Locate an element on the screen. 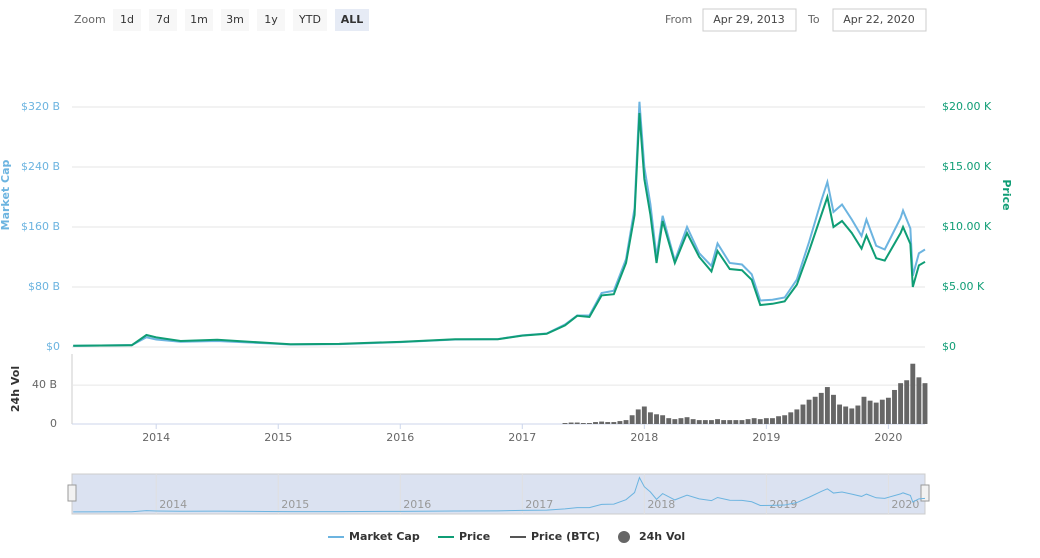 The height and width of the screenshot is (558, 1040). to-date: Apr 22, 2020 is located at coordinates (879, 19).